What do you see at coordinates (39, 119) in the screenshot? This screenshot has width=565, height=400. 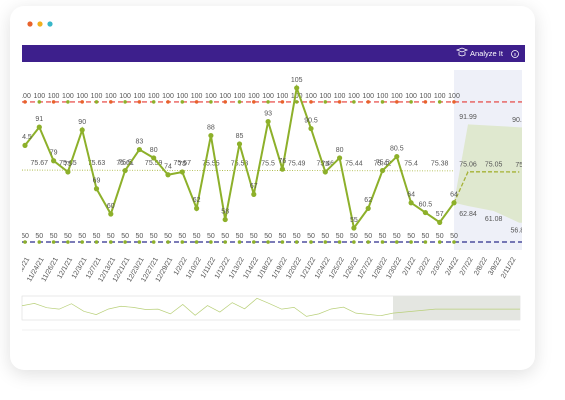 I see `data-label: 91` at bounding box center [39, 119].